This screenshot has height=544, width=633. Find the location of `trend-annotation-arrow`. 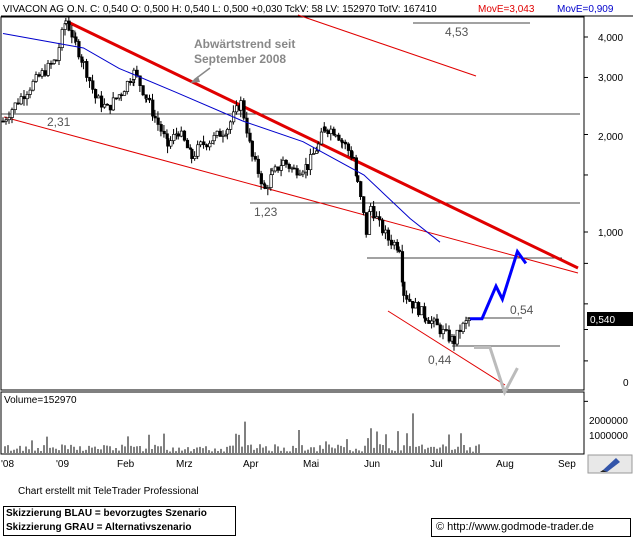

trend-annotation-arrow is located at coordinates (200, 75).